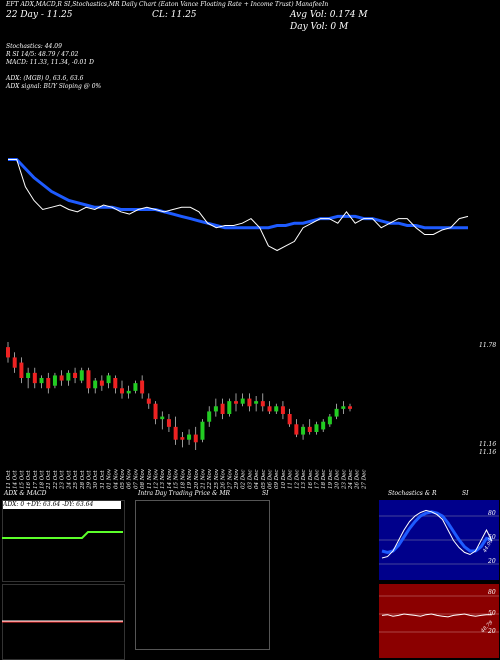  I want to click on date-tick-label: 11 Oct, so click(9, 479).